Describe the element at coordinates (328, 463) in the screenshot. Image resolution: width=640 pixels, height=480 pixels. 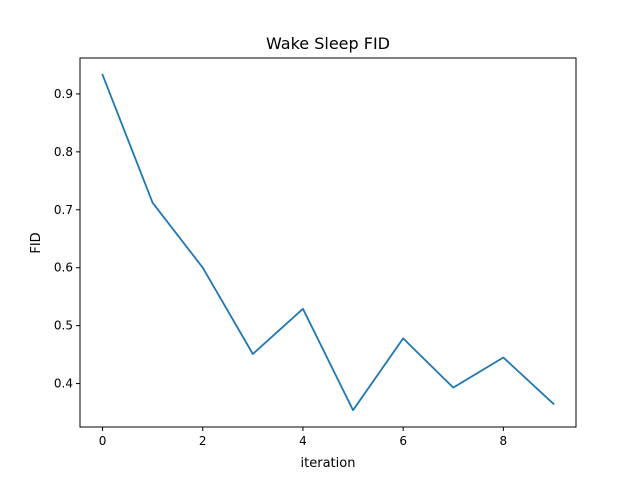
I see `x-axis-label: iteration` at that location.